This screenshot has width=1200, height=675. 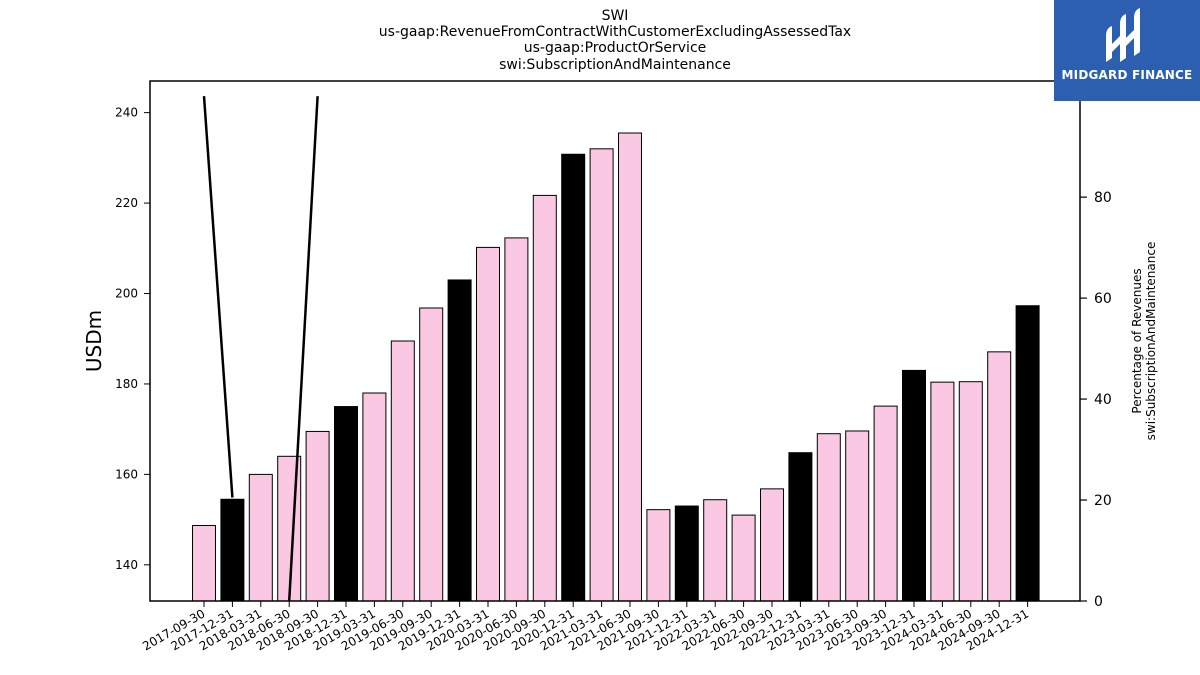 What do you see at coordinates (615, 16) in the screenshot?
I see `chart-title-line: SWI` at bounding box center [615, 16].